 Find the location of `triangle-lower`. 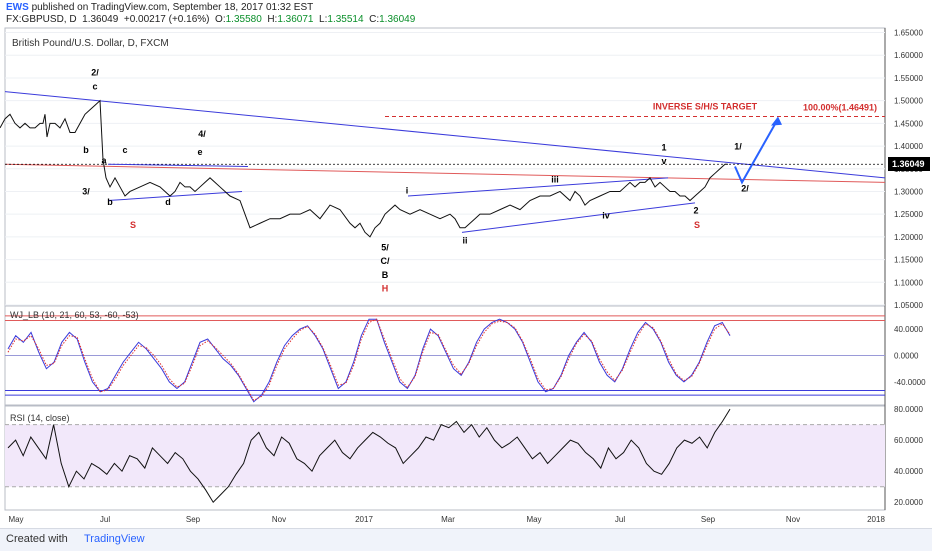

triangle-lower is located at coordinates (175, 196).